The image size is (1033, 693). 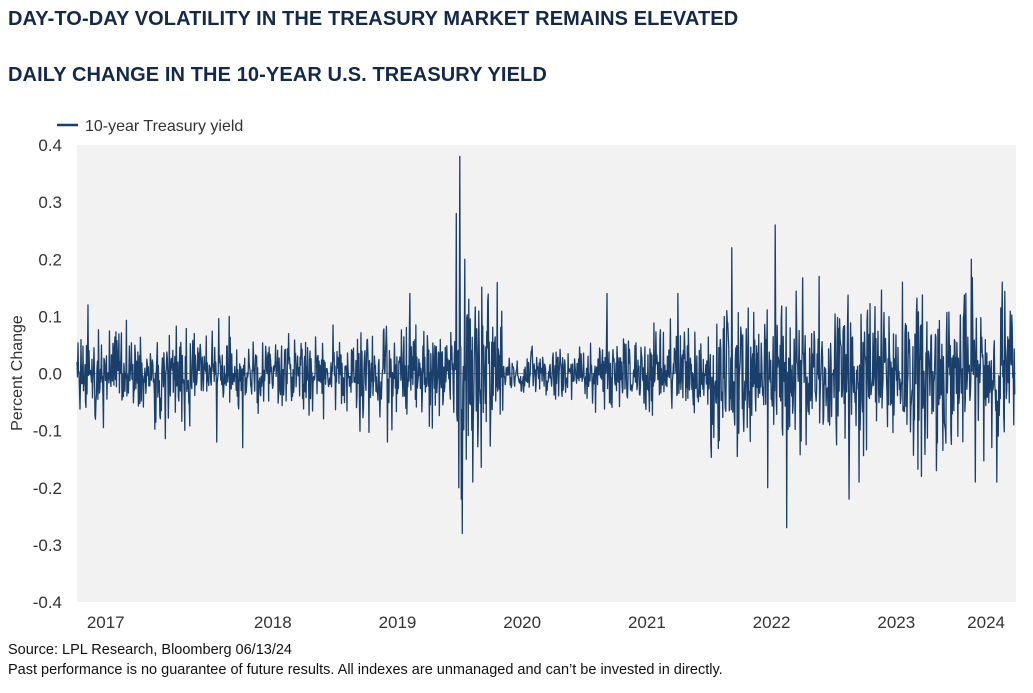 I want to click on y-tick-label: 0.2, so click(x=50, y=259).